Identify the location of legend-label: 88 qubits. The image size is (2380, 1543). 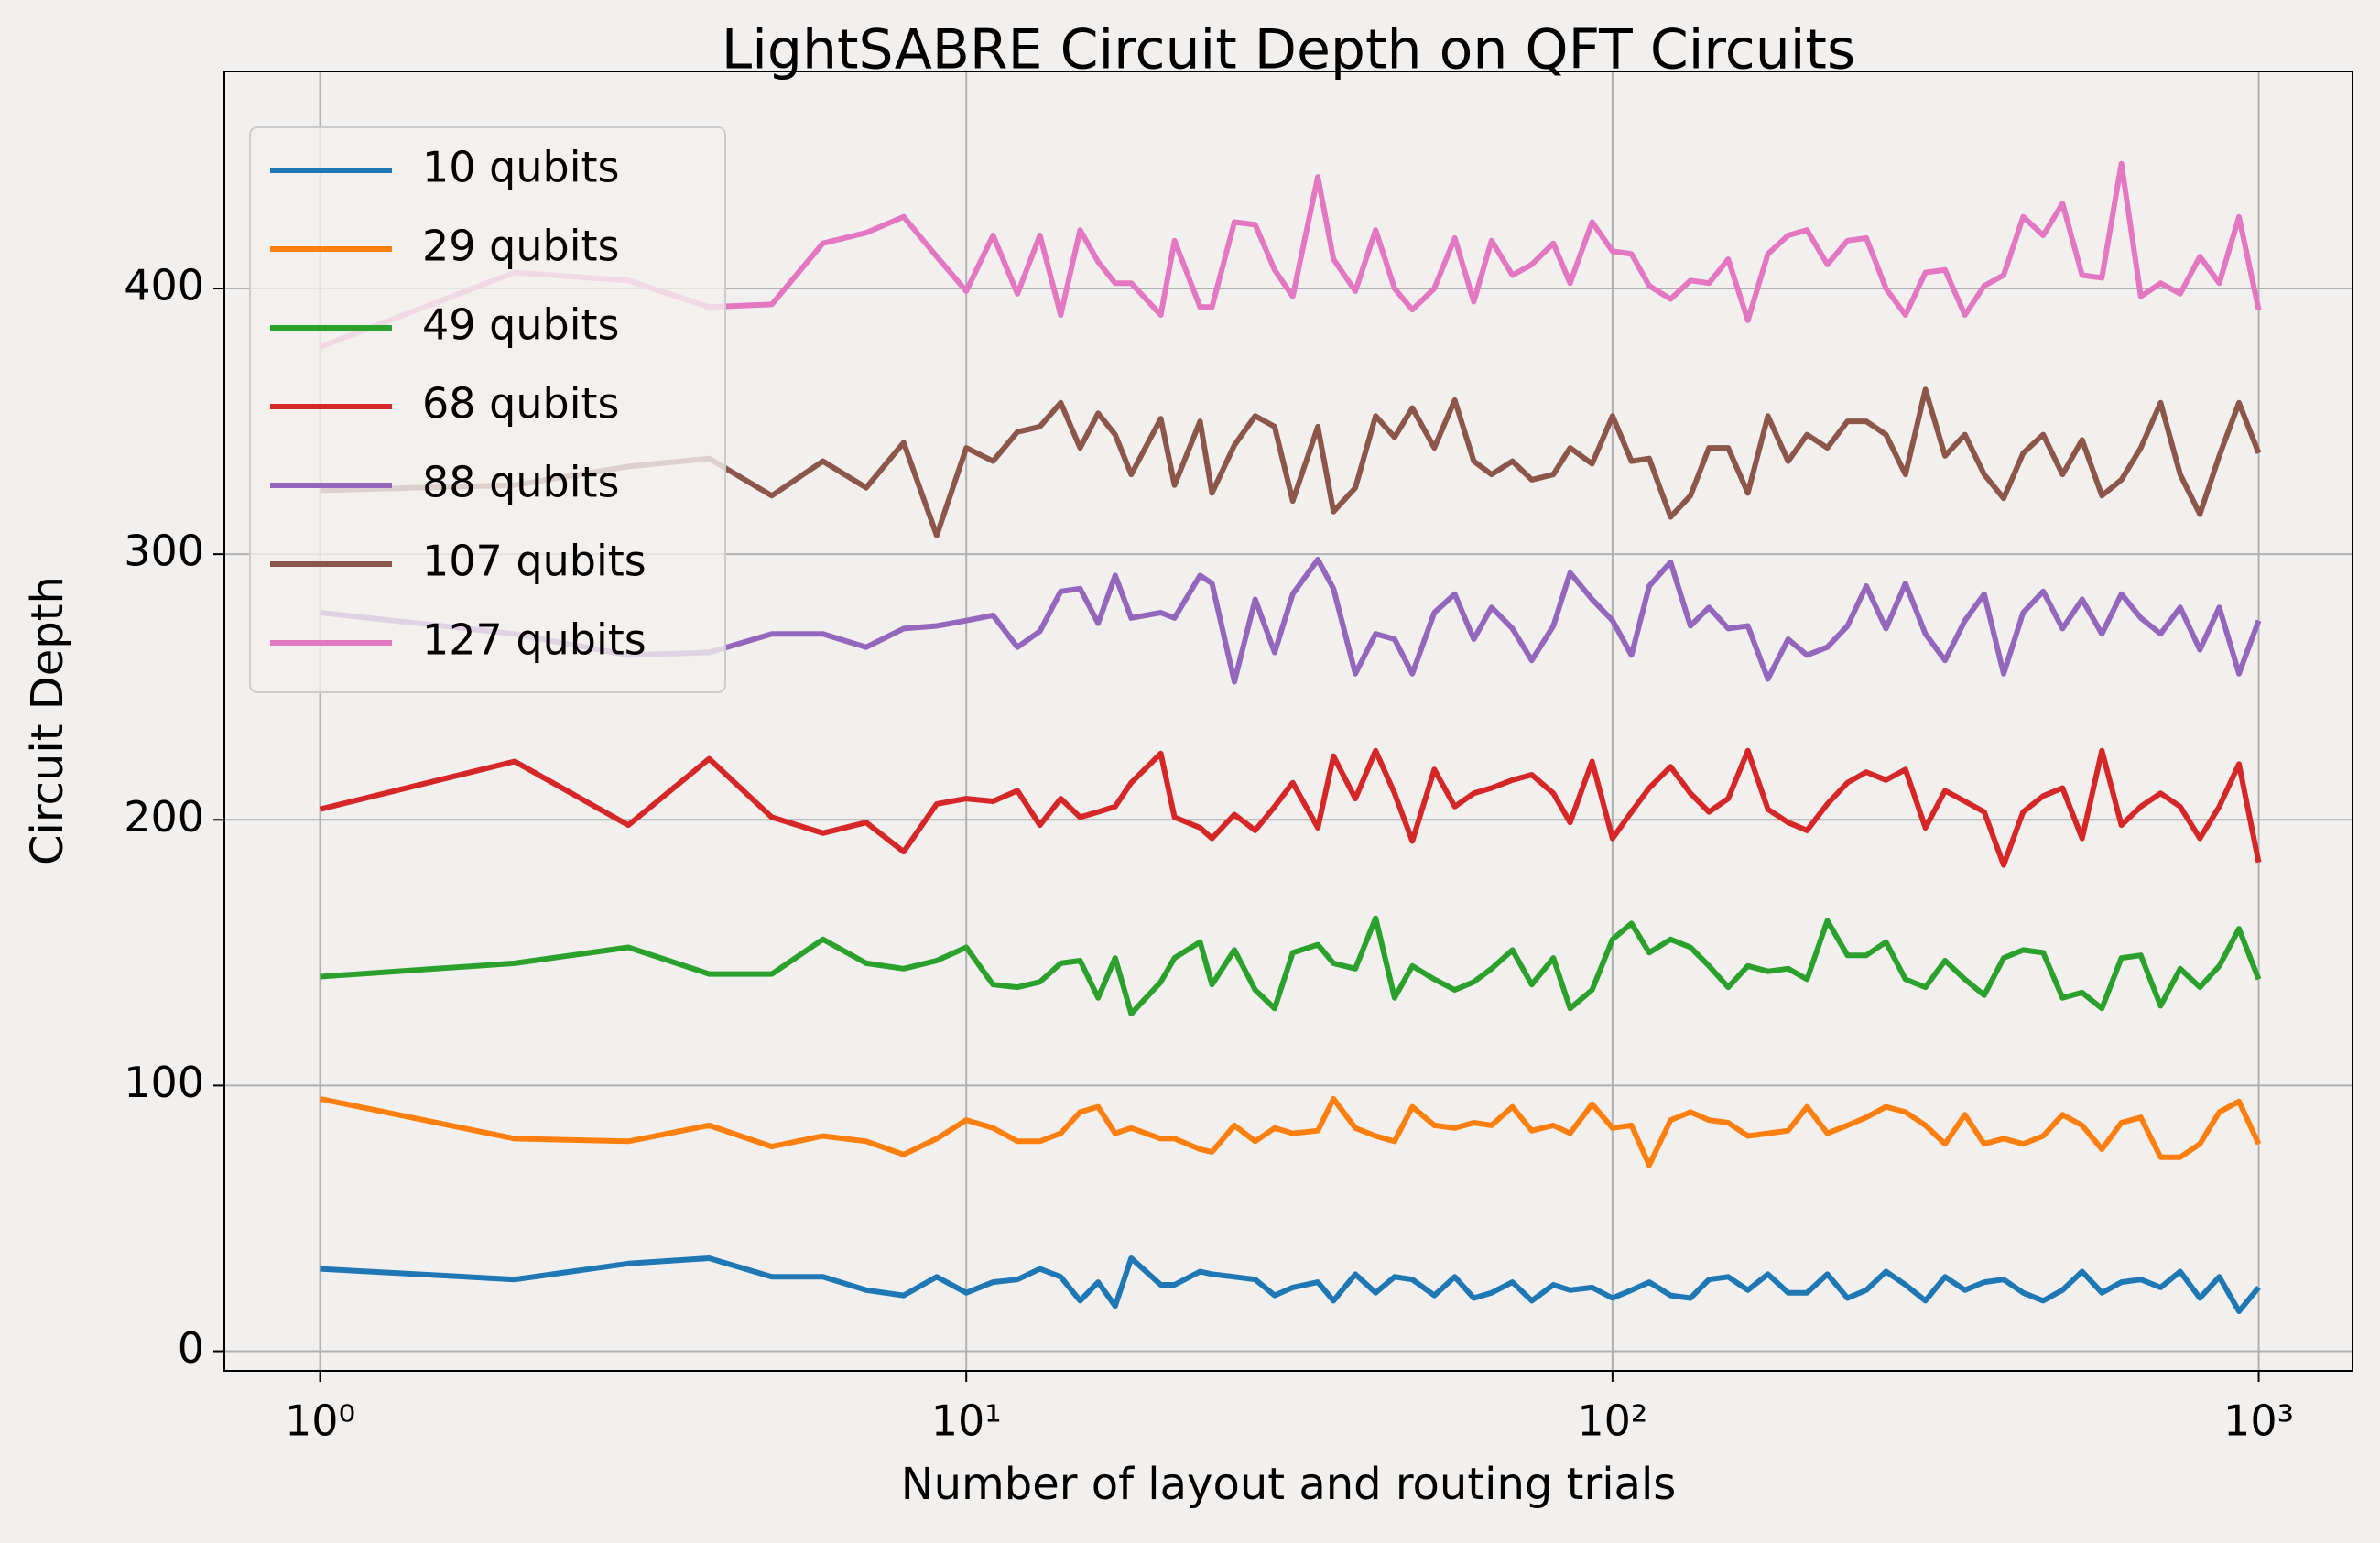
(521, 483).